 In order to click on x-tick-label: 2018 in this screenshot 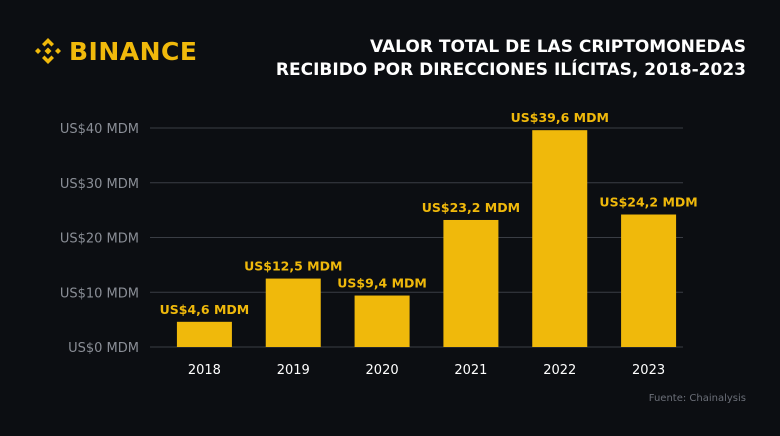, I will do `click(204, 370)`.